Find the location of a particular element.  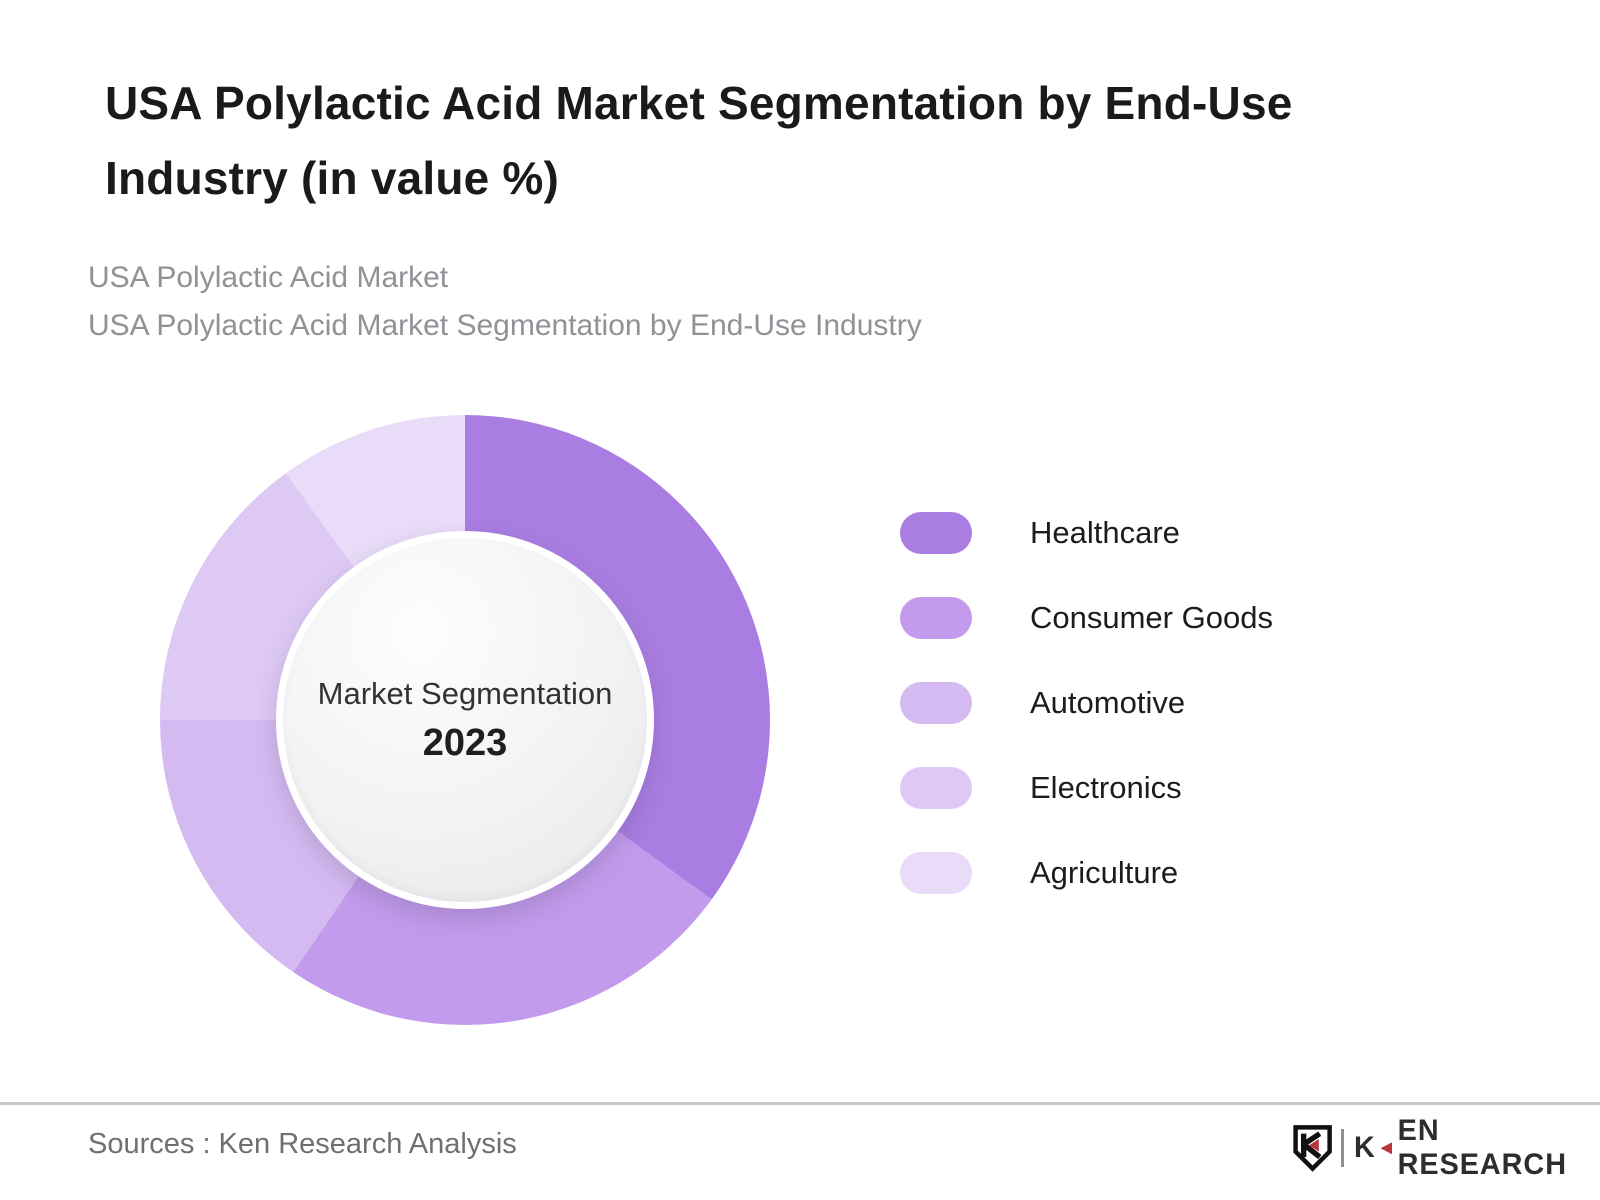

legend-item: Automotive is located at coordinates (1086, 703).